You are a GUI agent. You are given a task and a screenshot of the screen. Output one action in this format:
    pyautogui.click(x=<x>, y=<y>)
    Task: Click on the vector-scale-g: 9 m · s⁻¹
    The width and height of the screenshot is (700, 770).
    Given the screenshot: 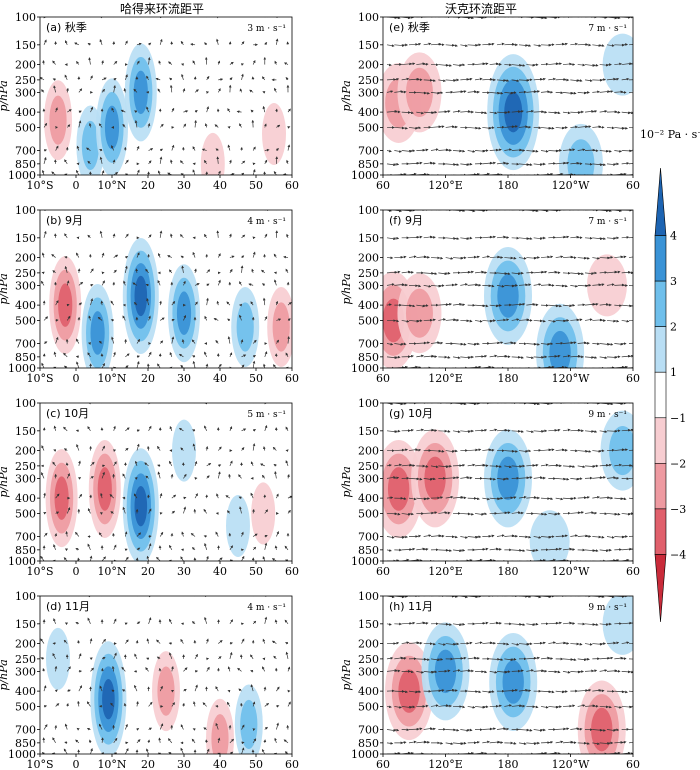 What is the action you would take?
    pyautogui.click(x=607, y=415)
    